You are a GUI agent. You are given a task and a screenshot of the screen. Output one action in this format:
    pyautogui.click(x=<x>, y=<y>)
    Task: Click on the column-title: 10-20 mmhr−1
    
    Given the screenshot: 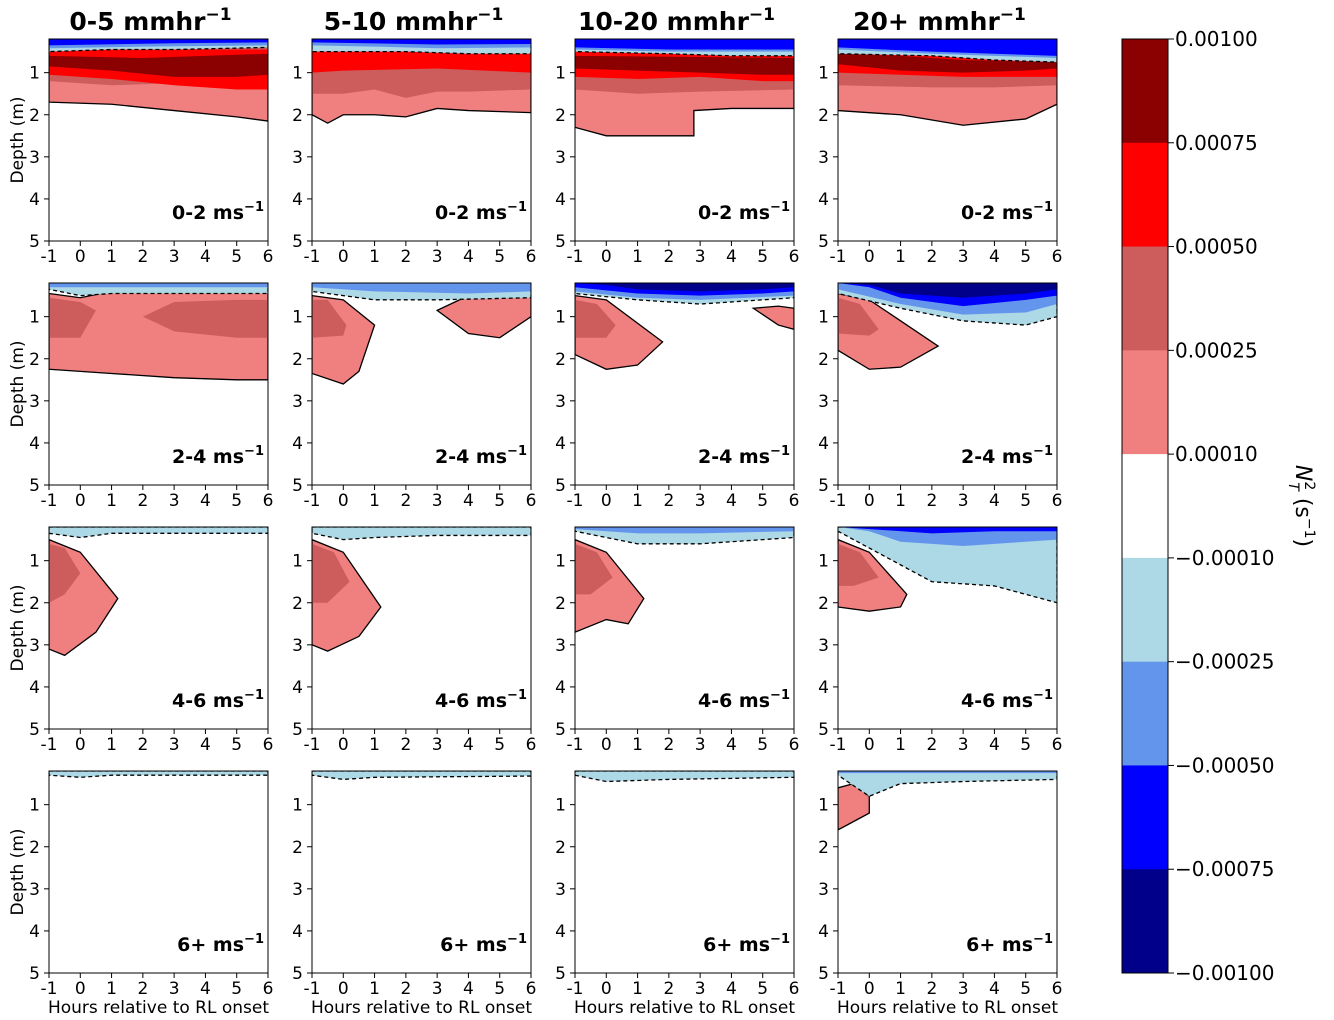 What is the action you would take?
    pyautogui.click(x=676, y=20)
    